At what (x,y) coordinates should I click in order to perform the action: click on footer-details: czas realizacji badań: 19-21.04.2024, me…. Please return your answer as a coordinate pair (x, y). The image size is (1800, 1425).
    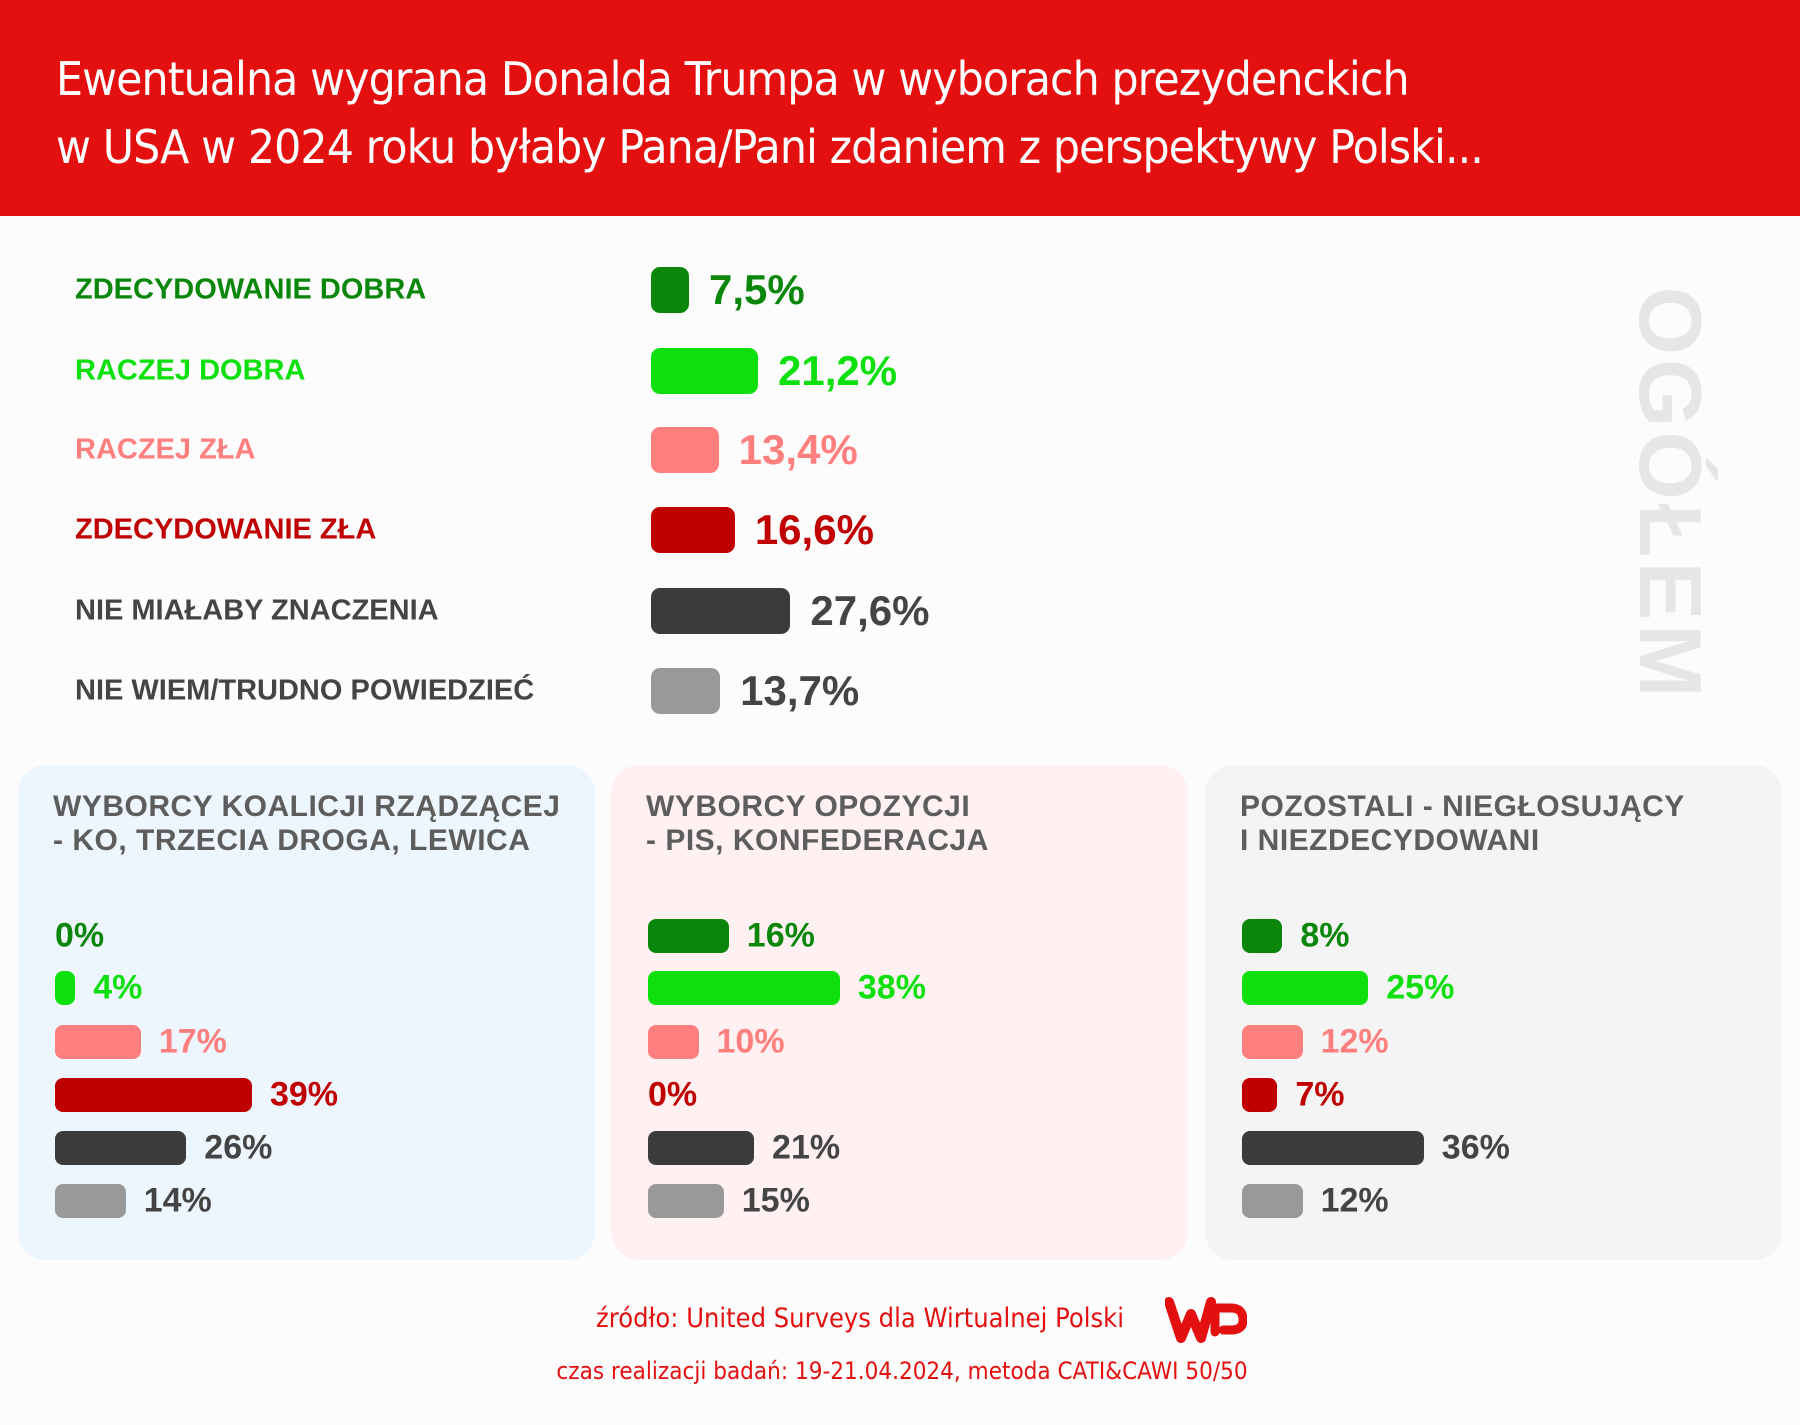
    Looking at the image, I should click on (902, 1371).